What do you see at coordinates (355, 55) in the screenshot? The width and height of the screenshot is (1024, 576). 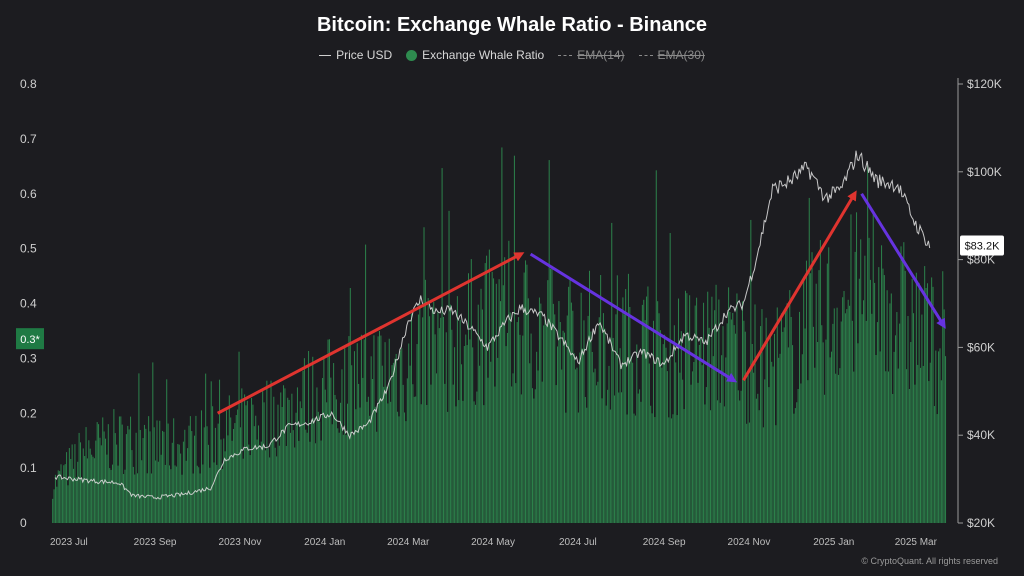 I see `legend-item-price: Price USD` at bounding box center [355, 55].